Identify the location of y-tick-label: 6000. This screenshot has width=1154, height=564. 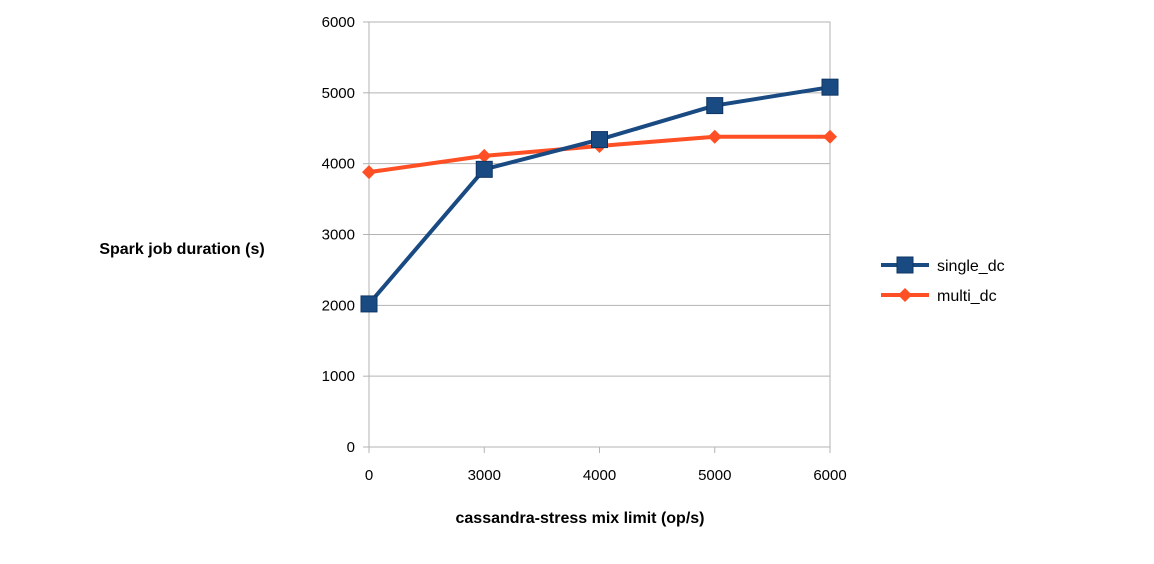
(338, 22).